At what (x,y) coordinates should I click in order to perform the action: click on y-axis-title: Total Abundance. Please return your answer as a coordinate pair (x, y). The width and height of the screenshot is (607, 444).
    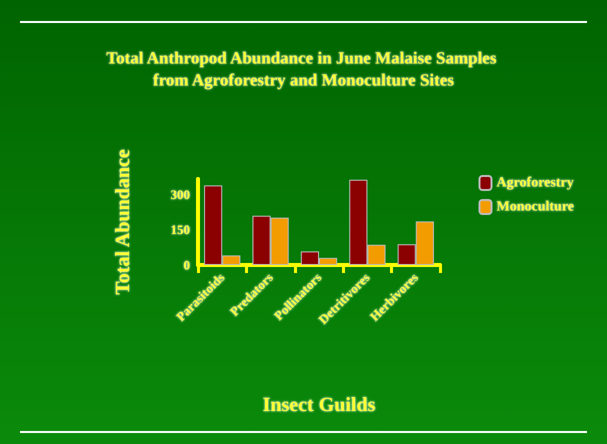
    Looking at the image, I should click on (123, 222).